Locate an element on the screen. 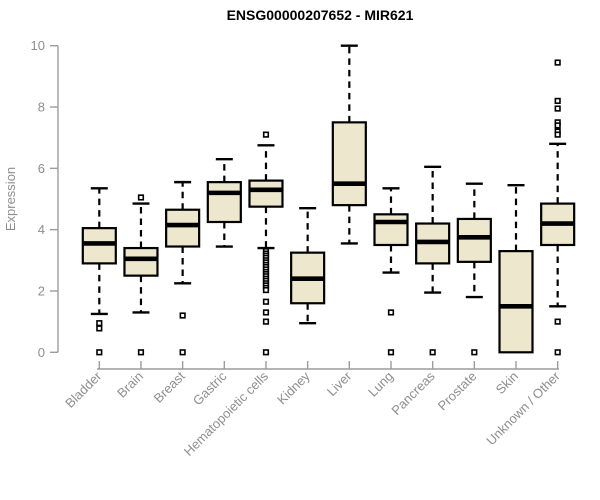 The height and width of the screenshot is (500, 600). y-tick-label: 2 is located at coordinates (41, 290).